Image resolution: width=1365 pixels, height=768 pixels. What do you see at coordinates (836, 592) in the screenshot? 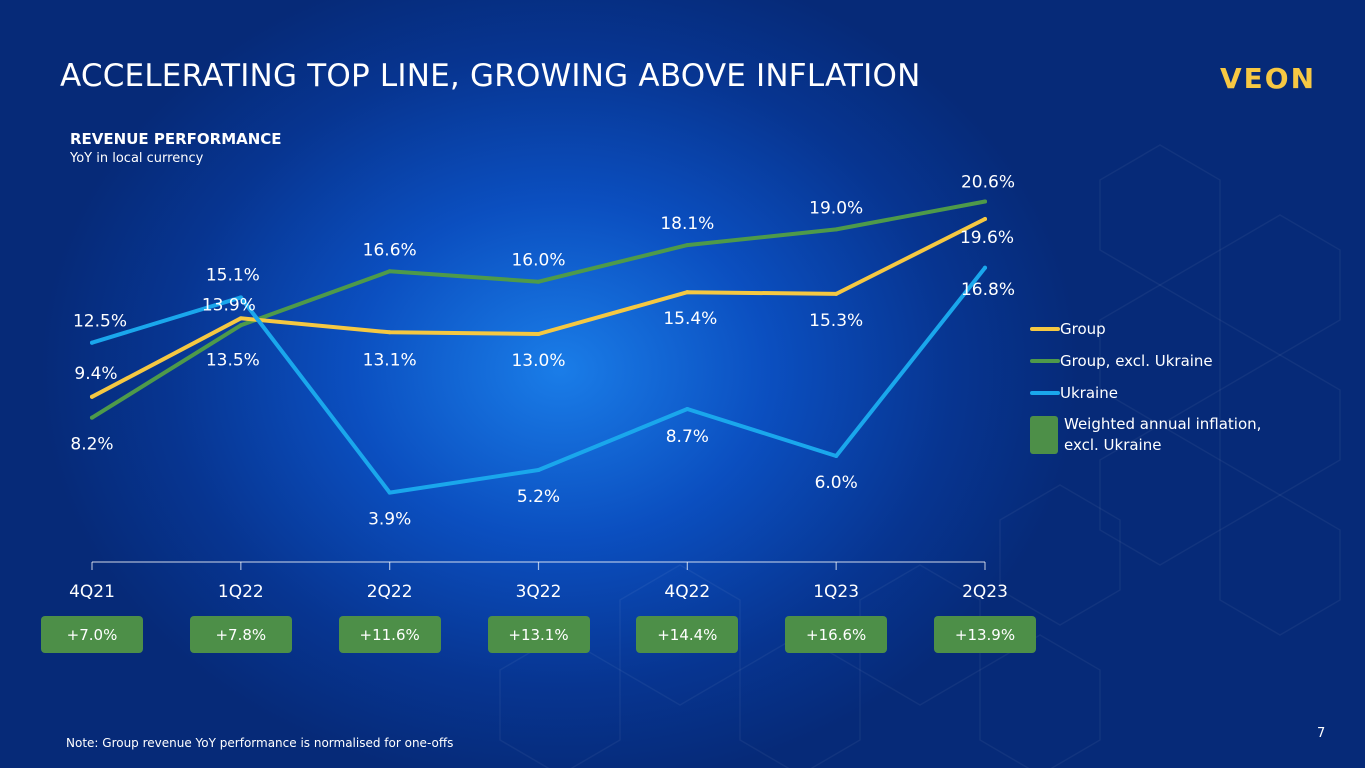
I see `x-tick-label: 1Q23` at bounding box center [836, 592].